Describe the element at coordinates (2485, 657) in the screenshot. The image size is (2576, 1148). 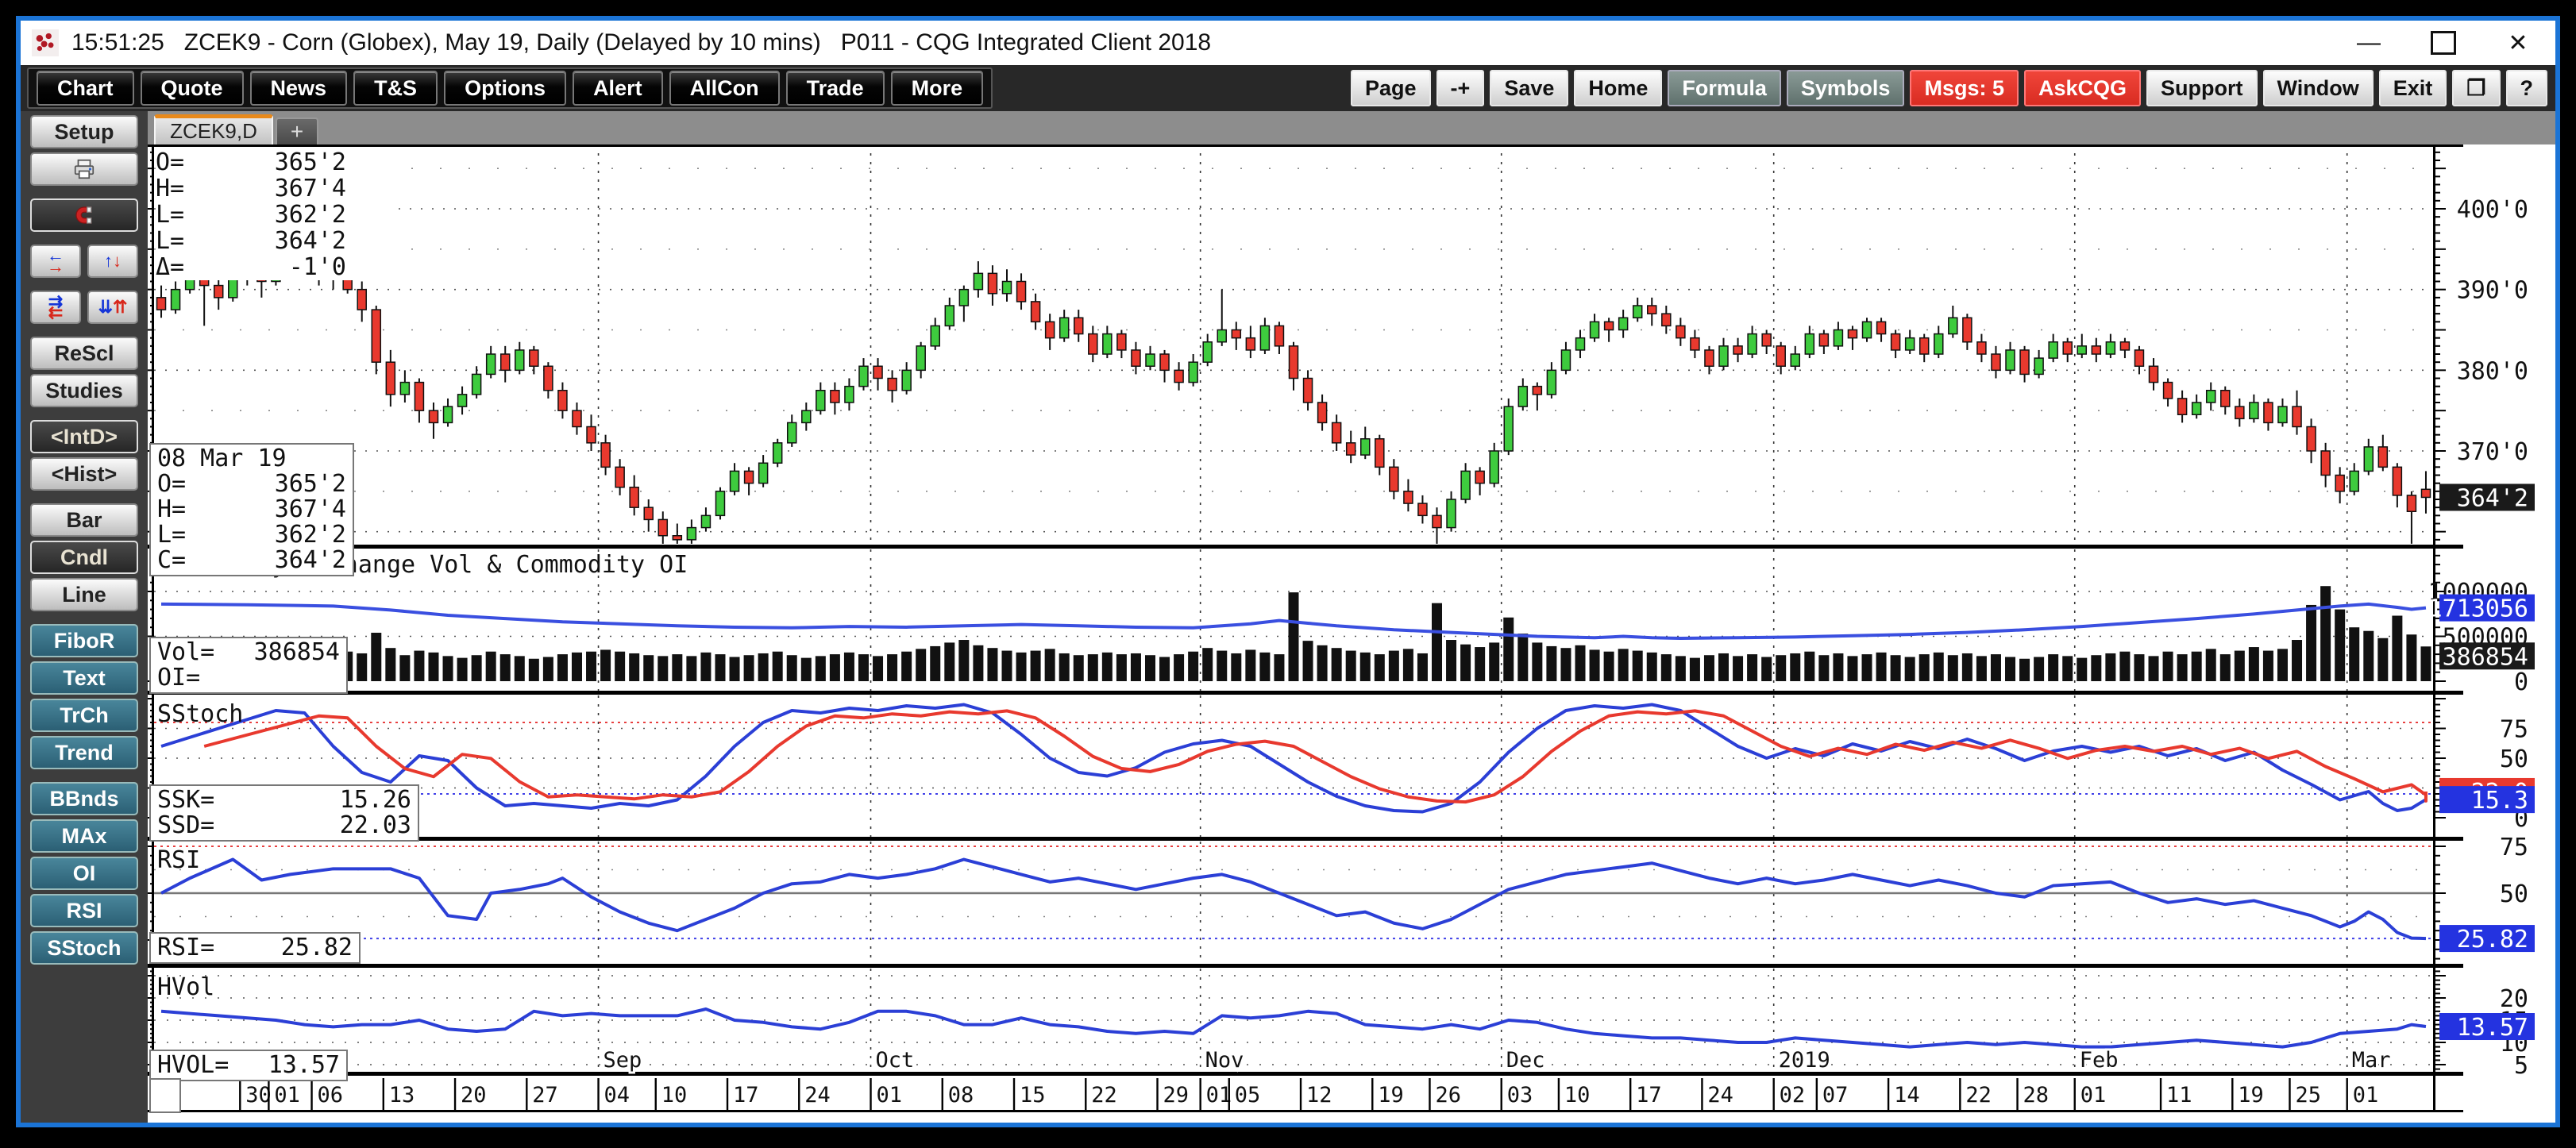
I see `svg-text: 386854` at that location.